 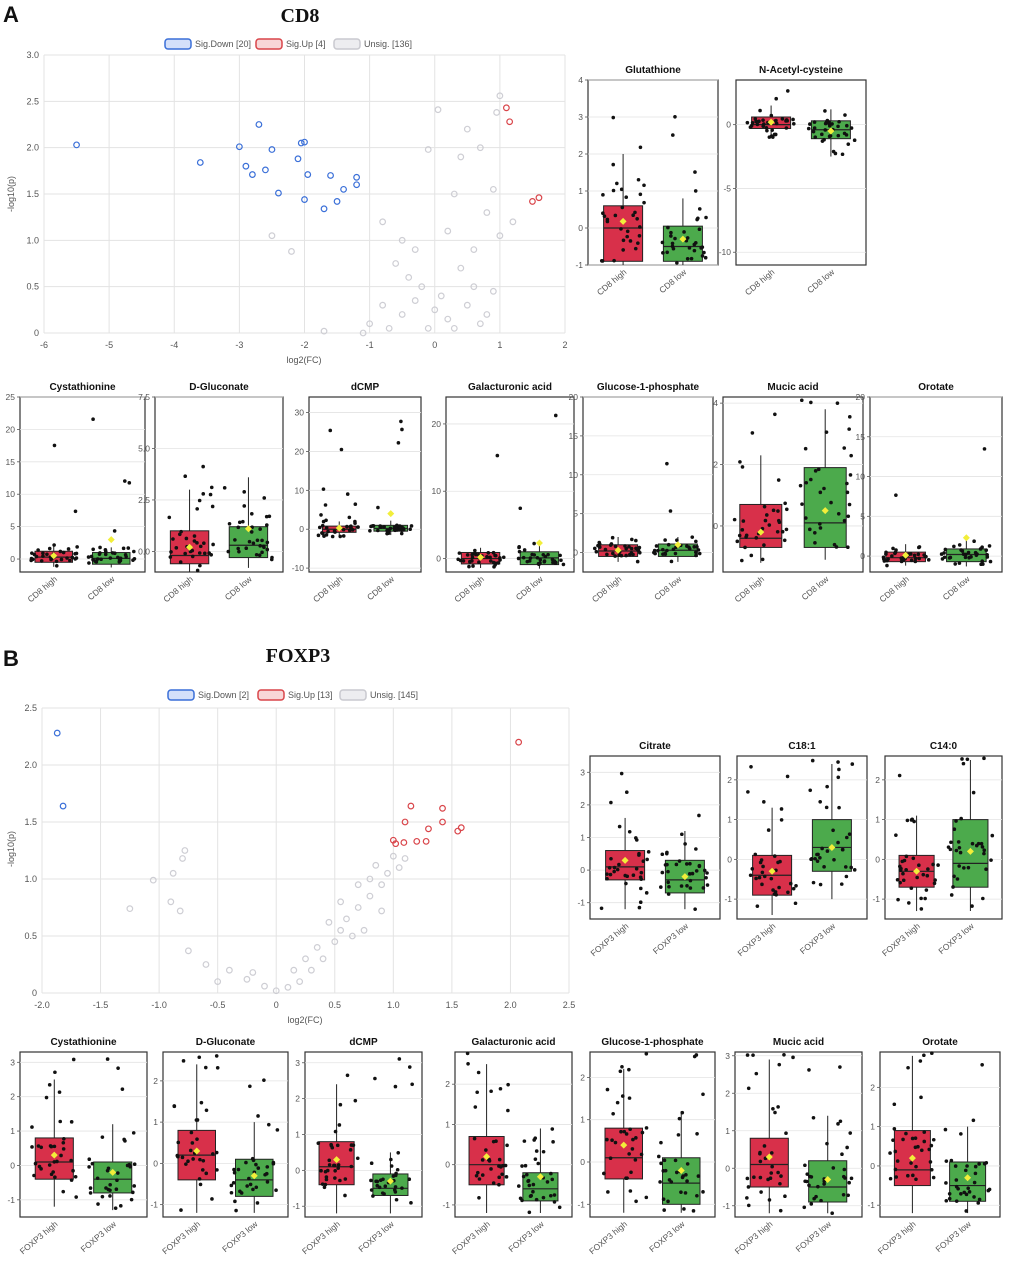 I want to click on boxplot-title: Glucose-1-phosphate, so click(x=648, y=387).